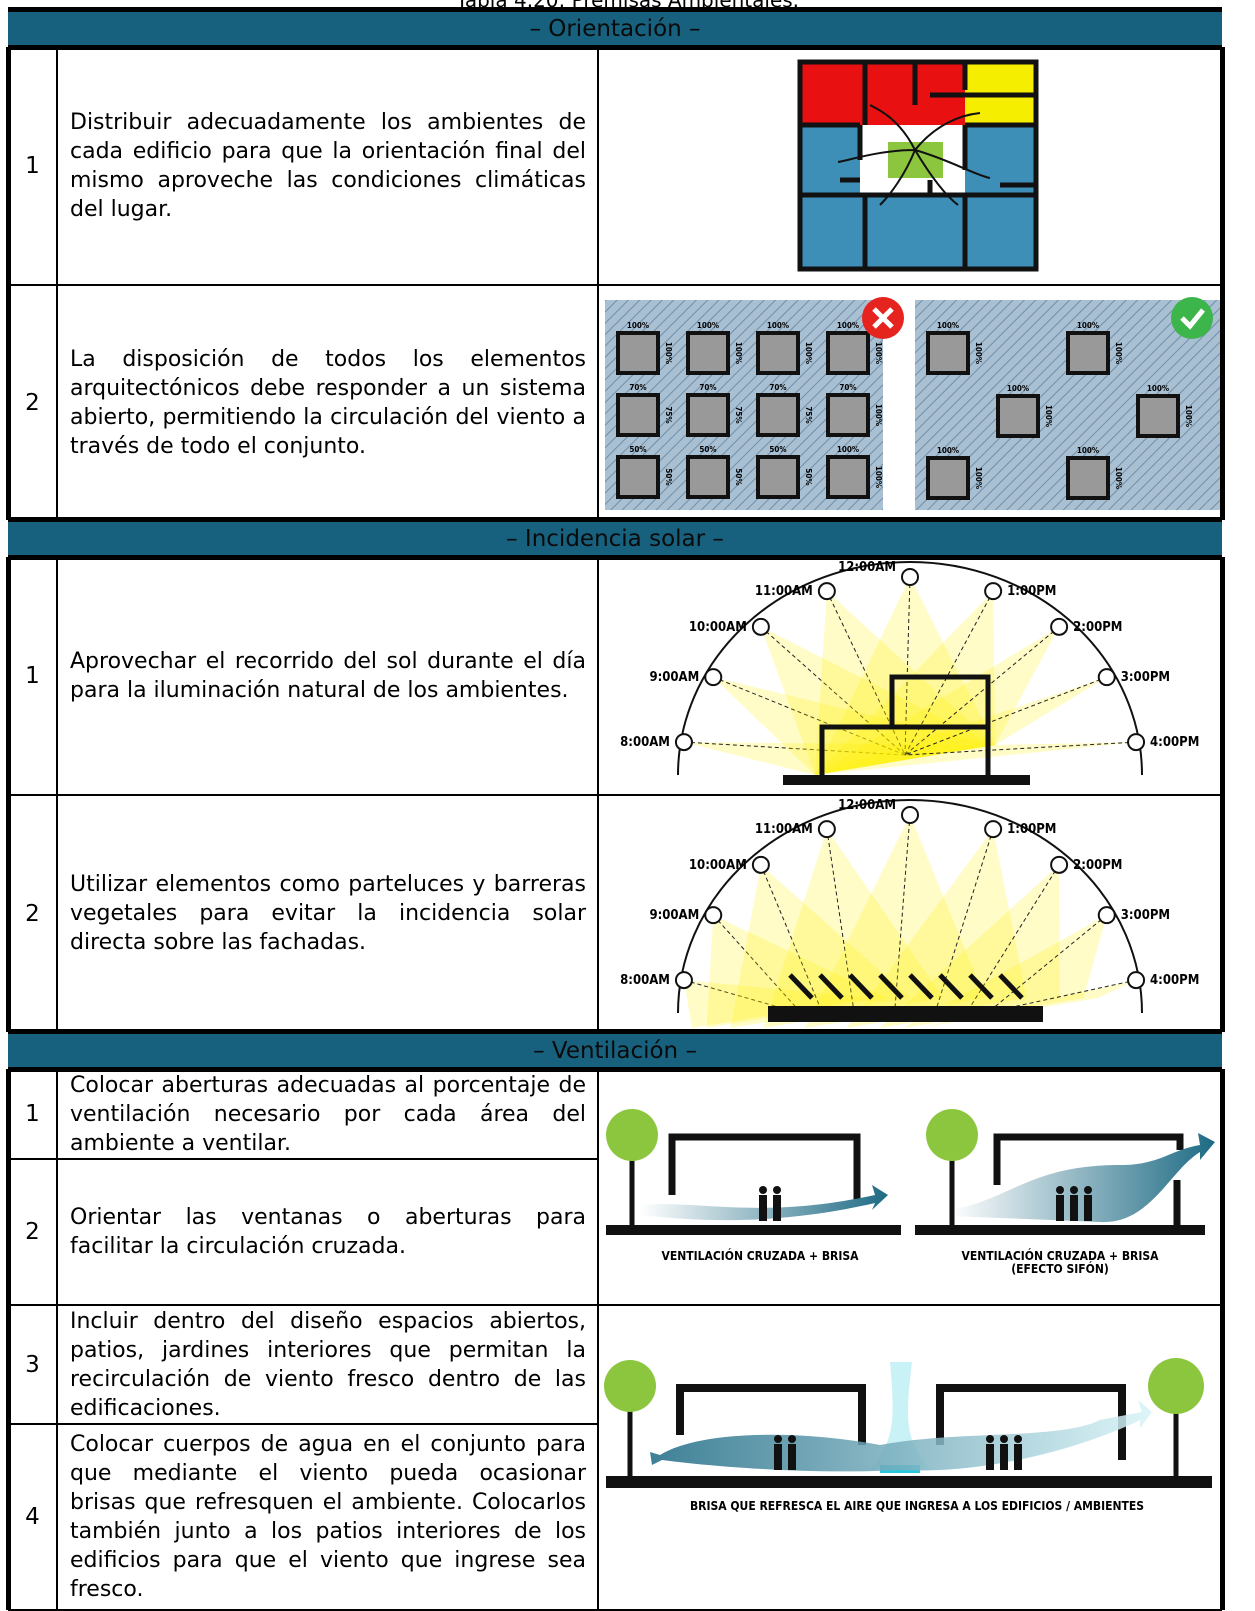 This screenshot has width=1255, height=1611. I want to click on floor-plan, so click(918, 165).